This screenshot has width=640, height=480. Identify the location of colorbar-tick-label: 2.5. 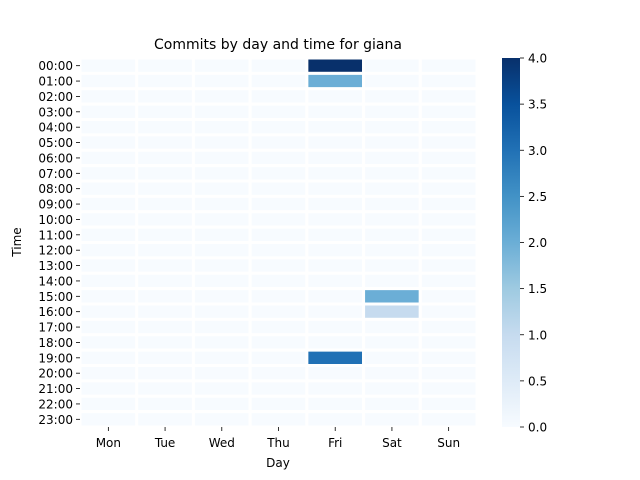
(537, 197).